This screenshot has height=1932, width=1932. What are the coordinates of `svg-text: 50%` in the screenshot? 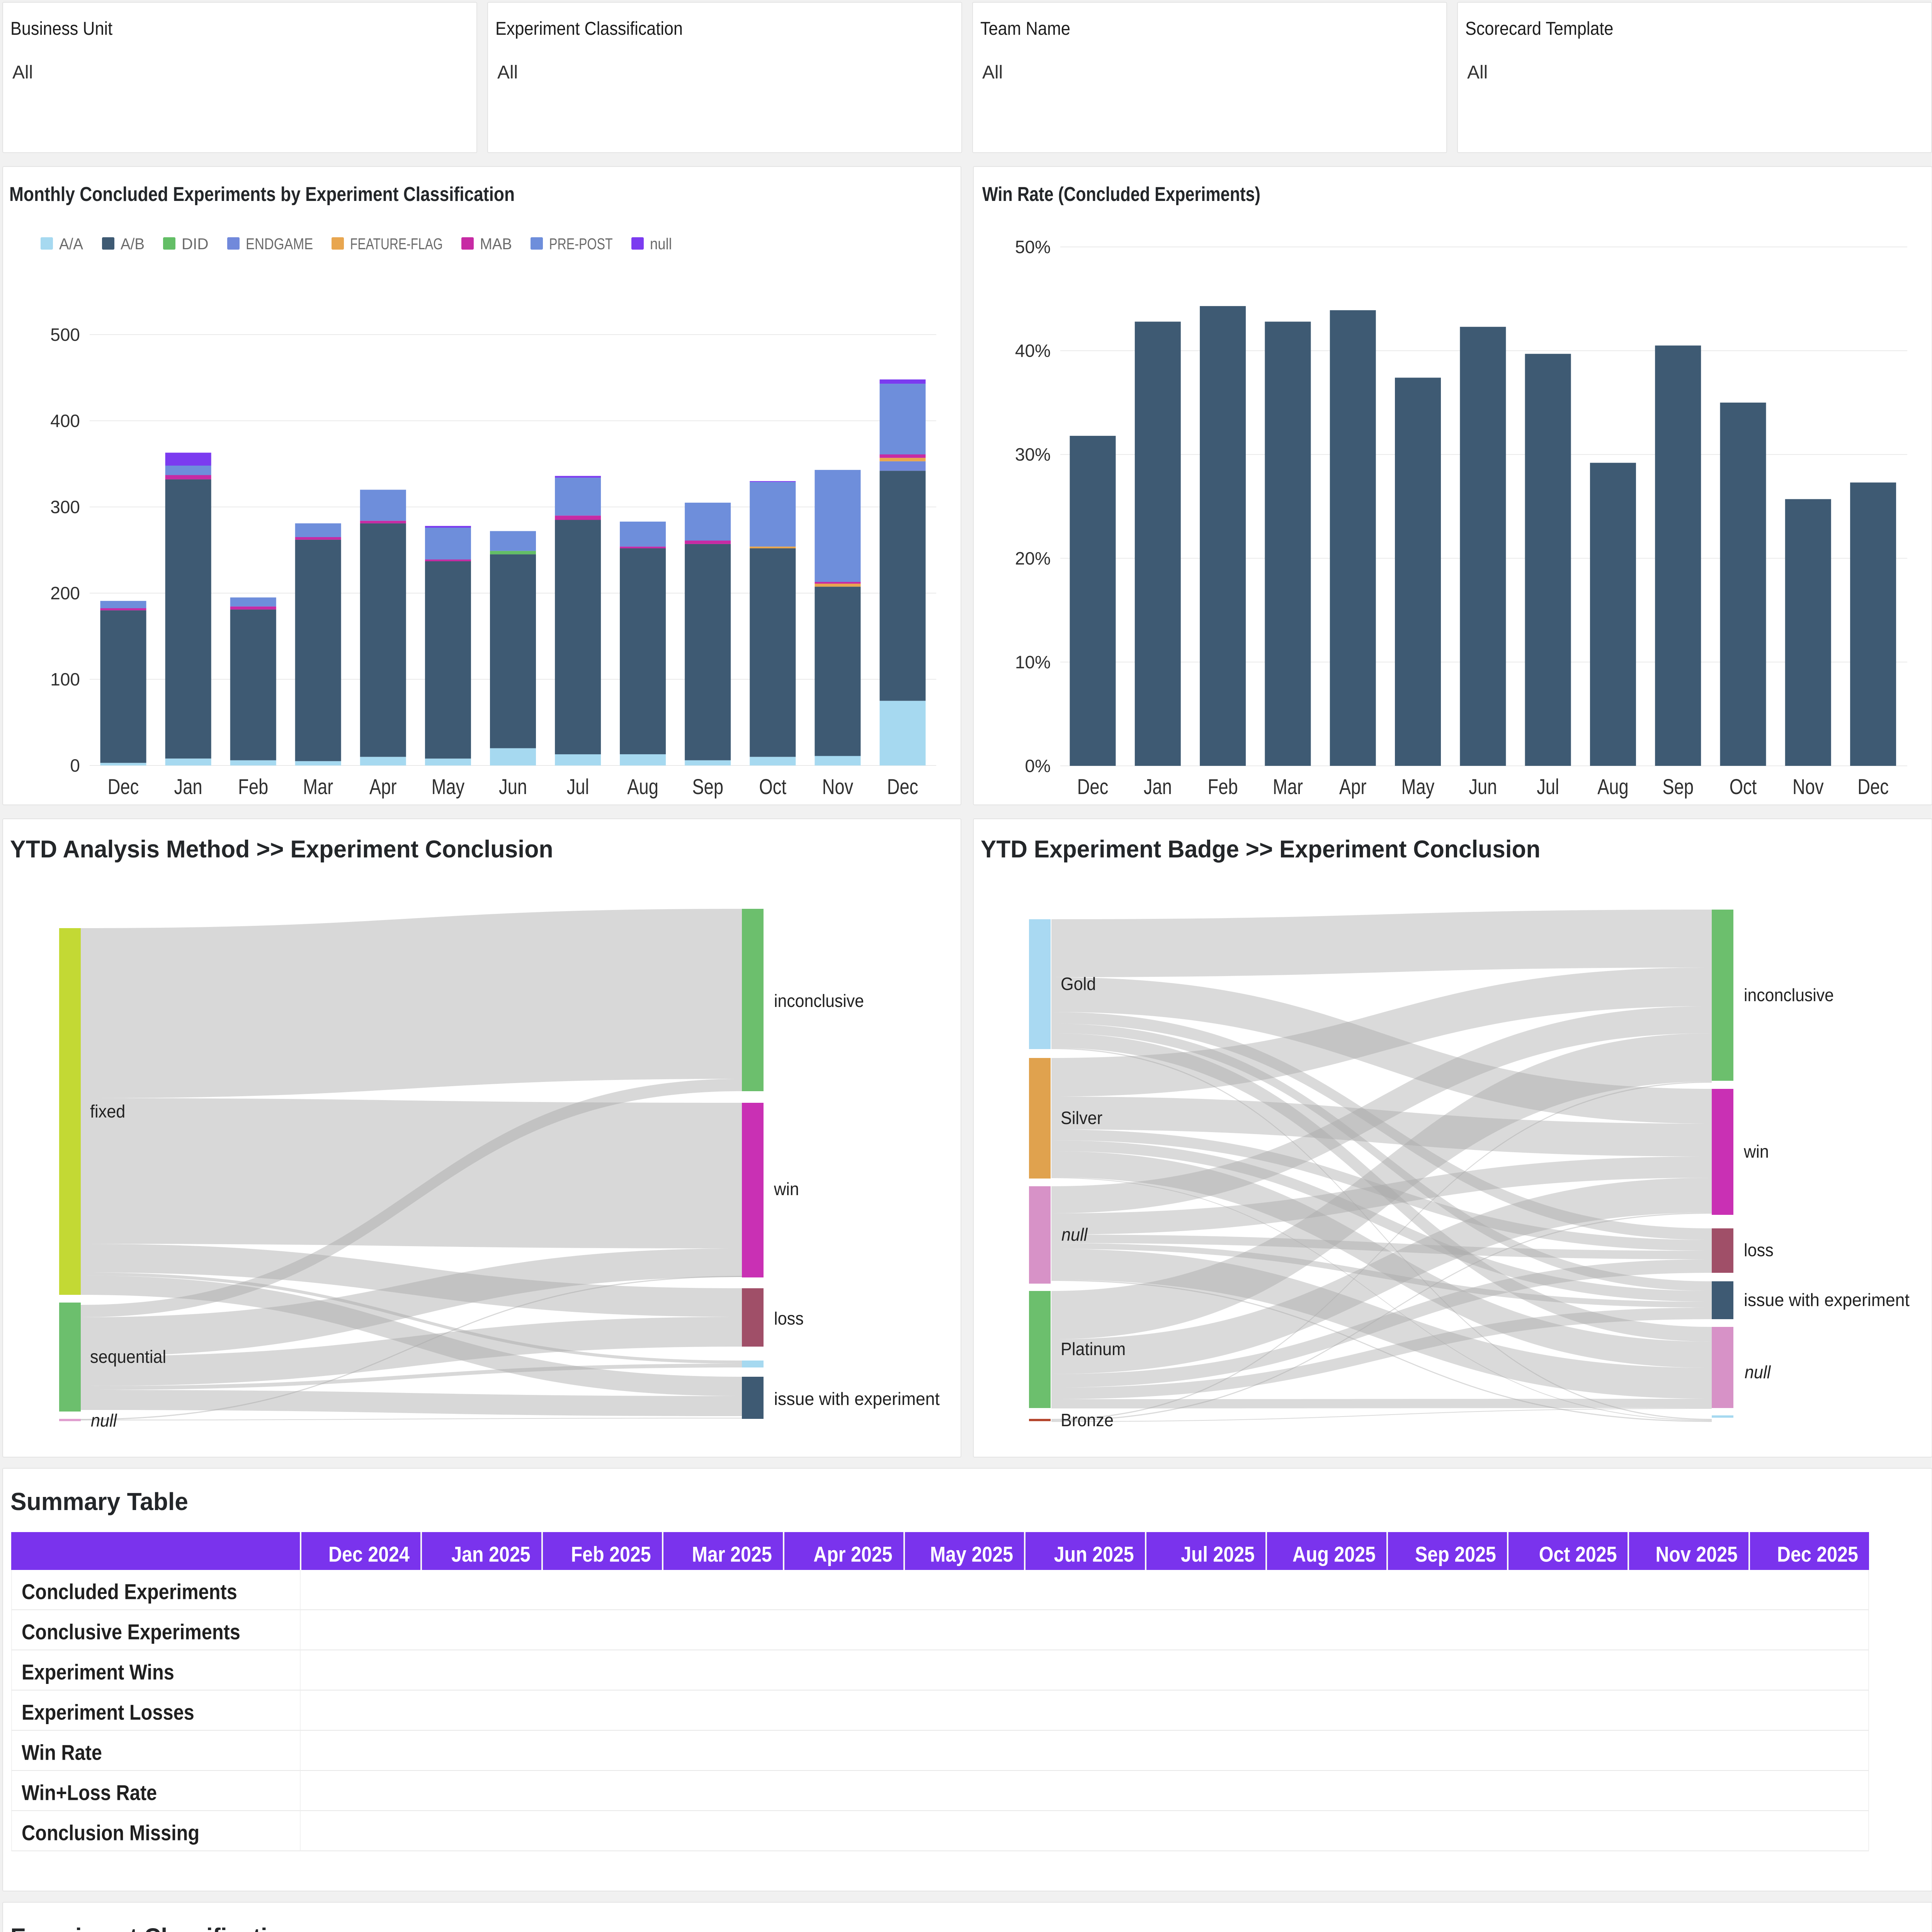 It's located at (1033, 247).